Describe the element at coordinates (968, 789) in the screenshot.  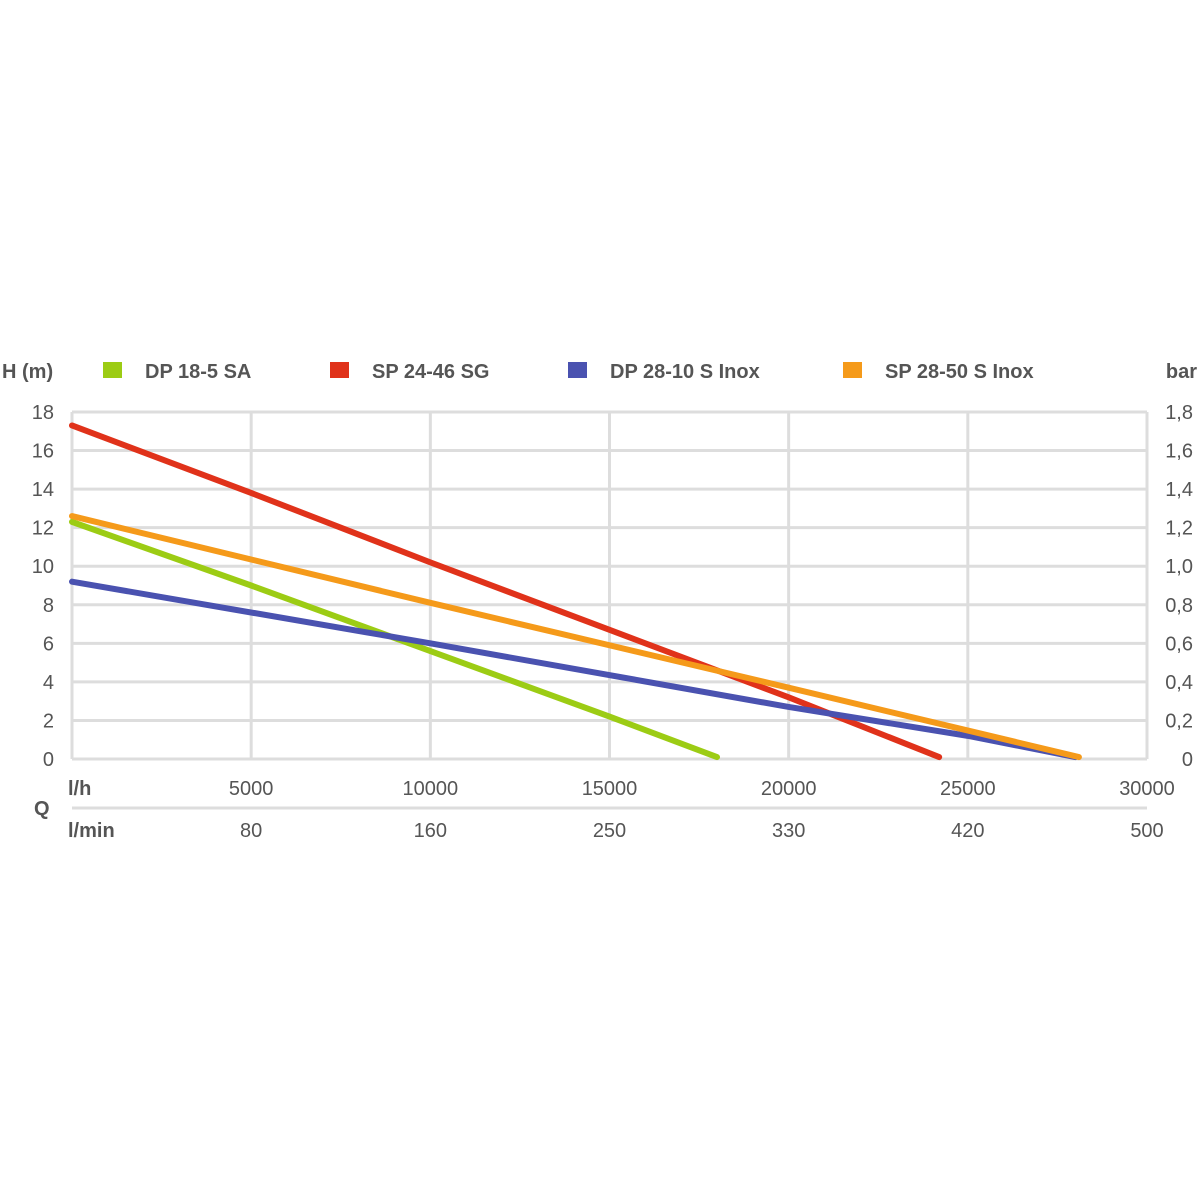
I see `x-tick-label: 25000` at that location.